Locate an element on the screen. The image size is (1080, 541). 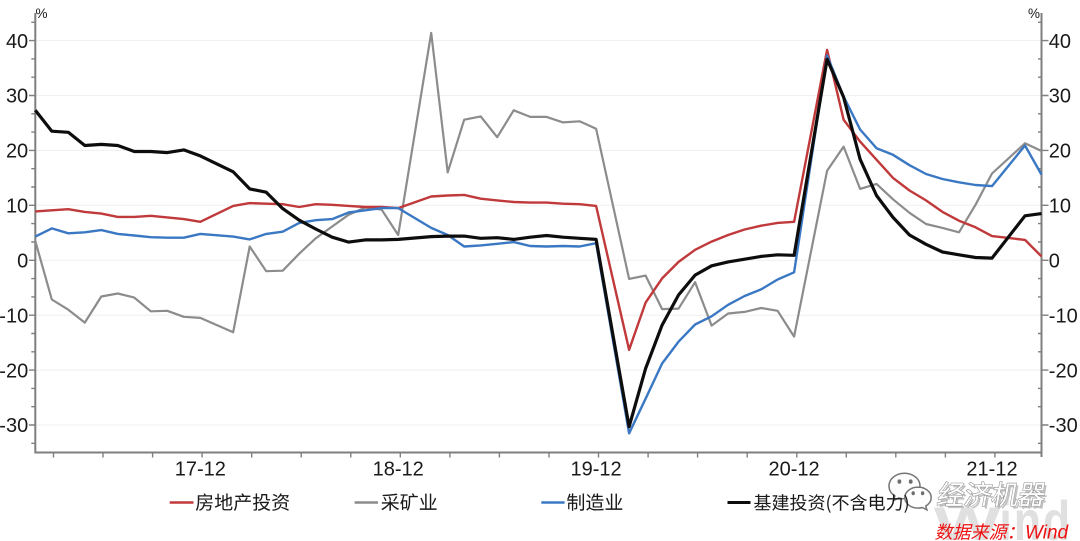
svg-text: Wind is located at coordinates (1047, 532).